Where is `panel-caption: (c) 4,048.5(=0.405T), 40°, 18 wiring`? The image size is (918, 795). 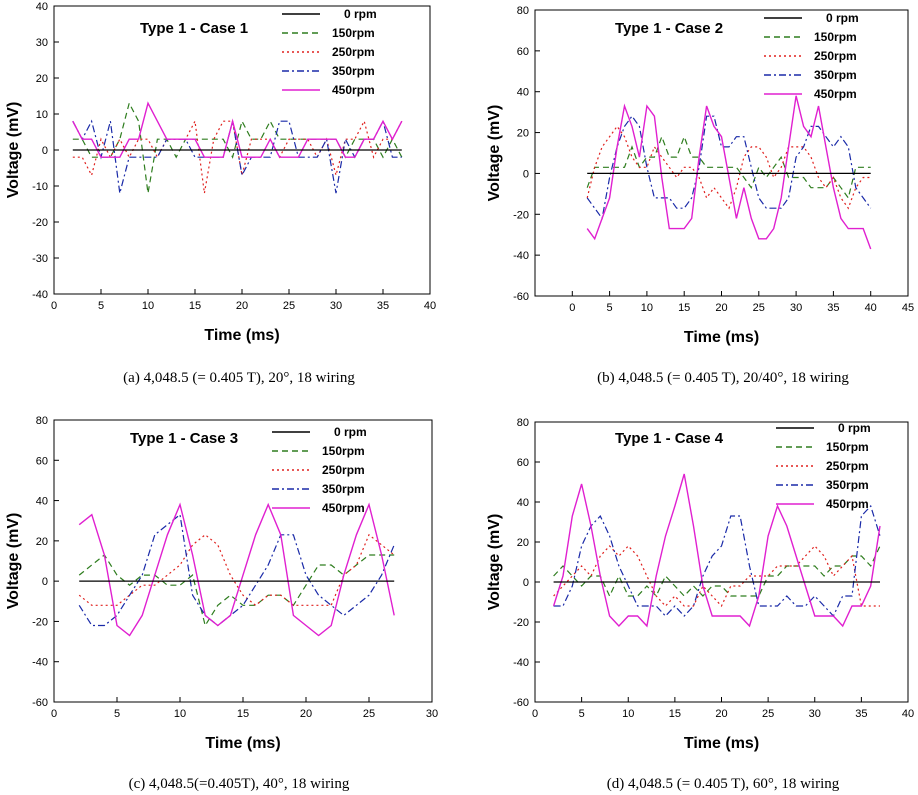
panel-caption: (c) 4,048.5(=0.405T), 40°, 18 wiring is located at coordinates (239, 784).